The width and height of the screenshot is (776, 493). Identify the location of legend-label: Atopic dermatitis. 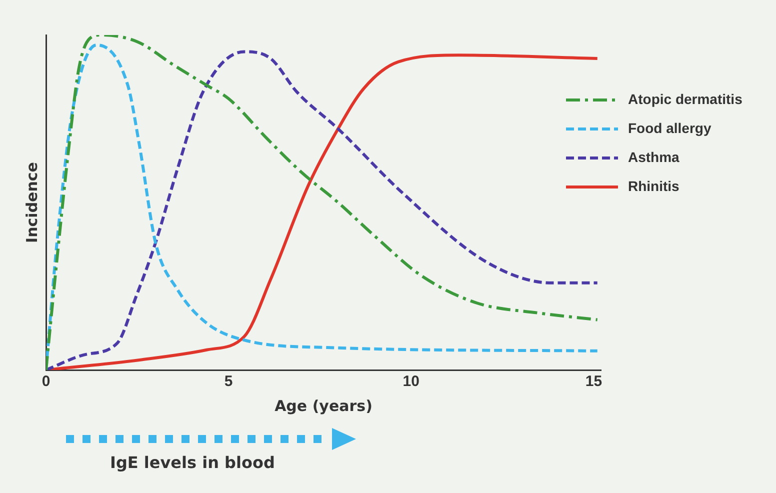
(685, 98).